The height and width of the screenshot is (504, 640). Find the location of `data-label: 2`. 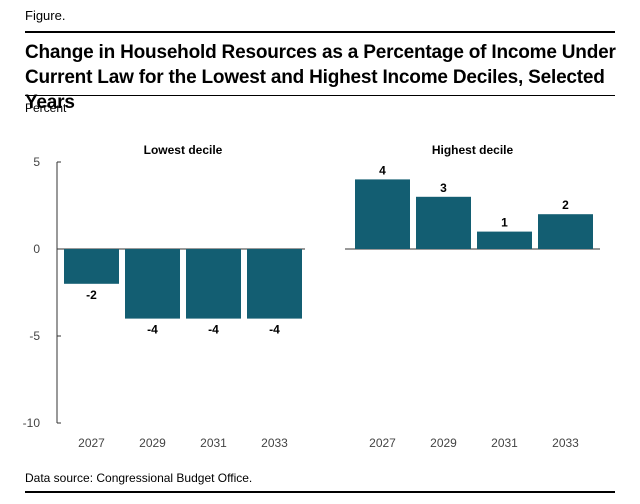

data-label: 2 is located at coordinates (565, 205).